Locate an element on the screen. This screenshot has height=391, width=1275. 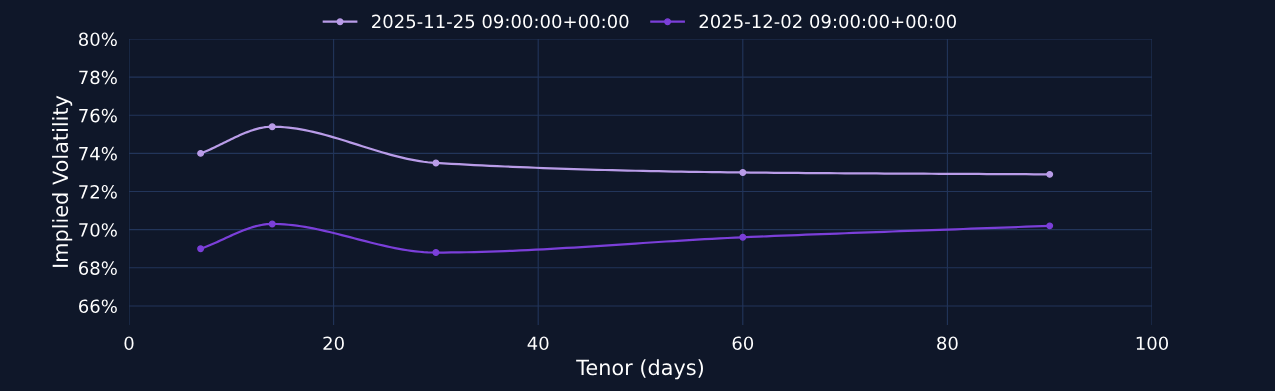
x-tick-label: 80 is located at coordinates (947, 343).